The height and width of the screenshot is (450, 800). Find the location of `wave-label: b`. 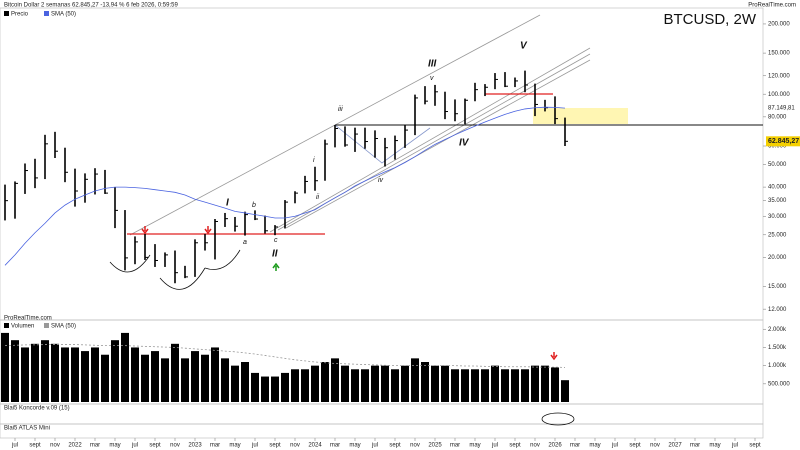

wave-label: b is located at coordinates (254, 205).